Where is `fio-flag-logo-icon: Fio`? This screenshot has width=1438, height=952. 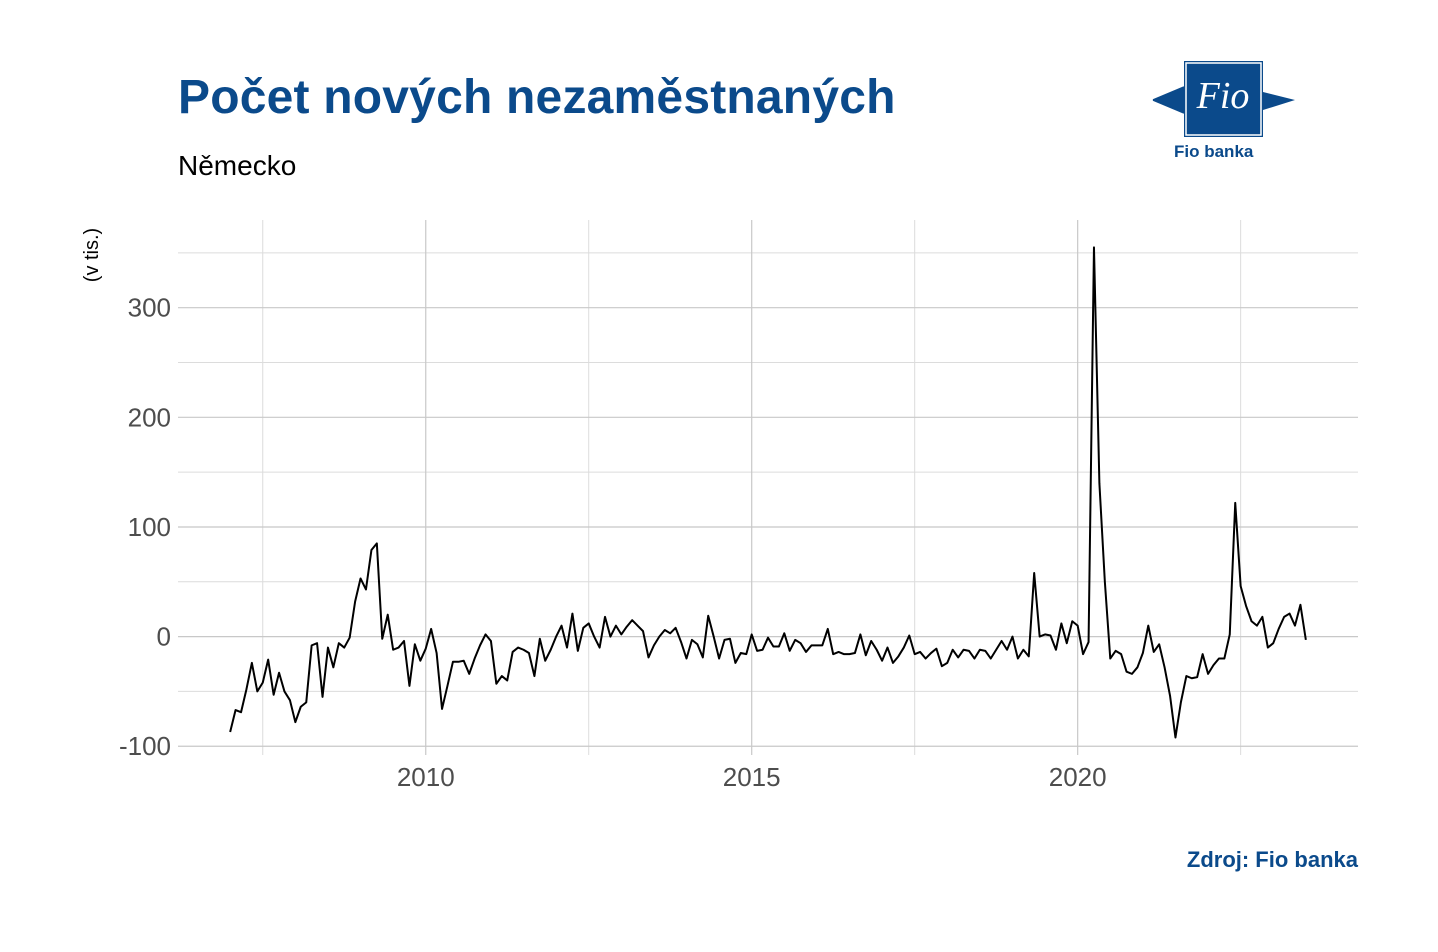
fio-flag-logo-icon: Fio is located at coordinates (1223, 99).